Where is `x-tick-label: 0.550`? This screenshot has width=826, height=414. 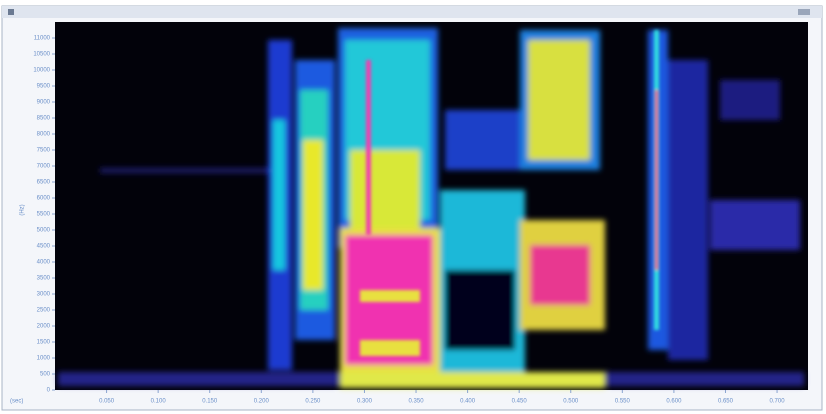 x-tick-label: 0.550 is located at coordinates (623, 402).